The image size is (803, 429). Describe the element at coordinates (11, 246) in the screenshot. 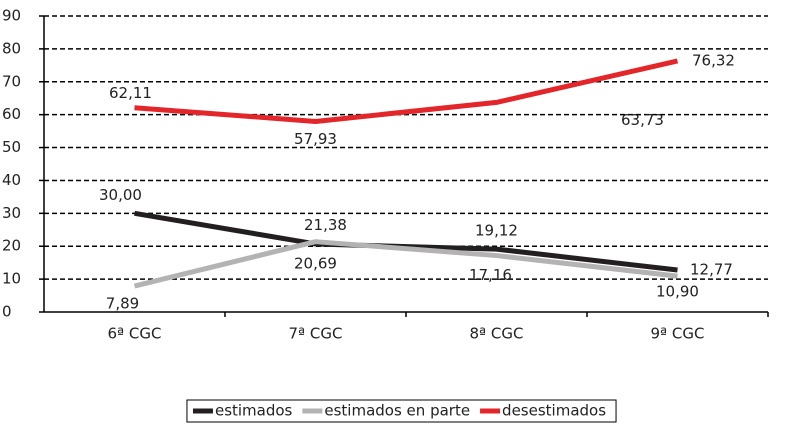

I see `y-tick-label: 20` at that location.